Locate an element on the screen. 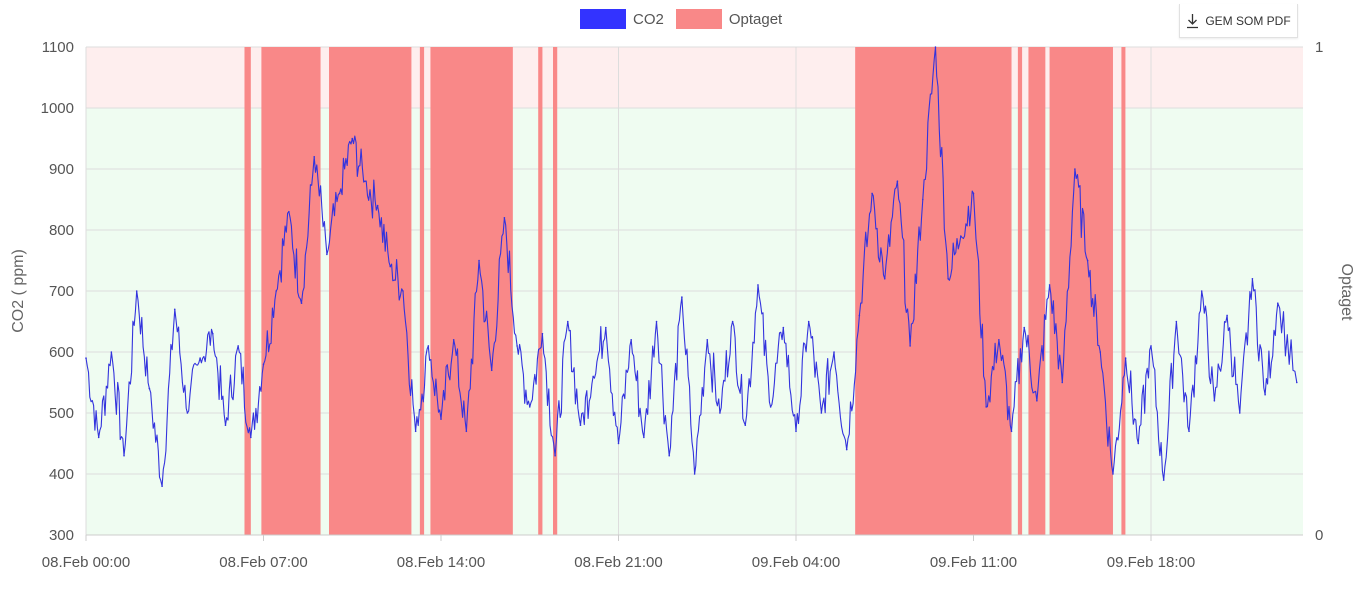 The height and width of the screenshot is (593, 1367). legend-label-optaget: Optaget is located at coordinates (755, 19).